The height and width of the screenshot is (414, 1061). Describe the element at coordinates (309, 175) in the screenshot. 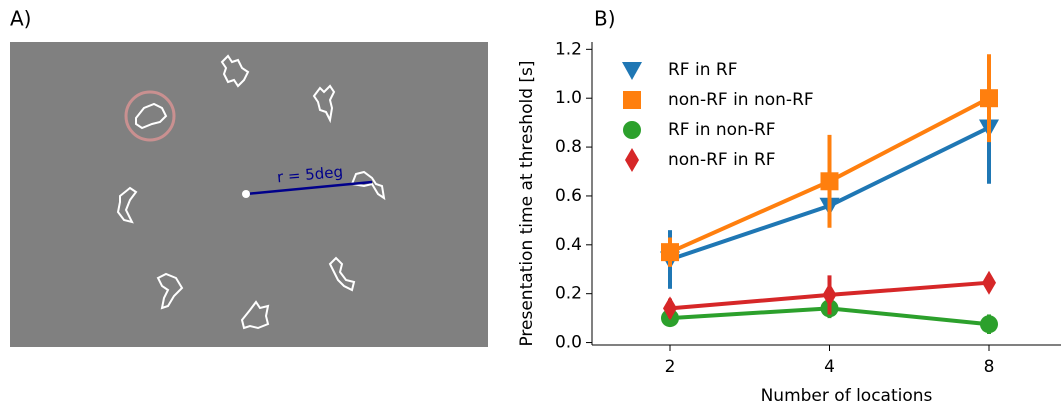

I see `annotation: r = 5deg` at that location.